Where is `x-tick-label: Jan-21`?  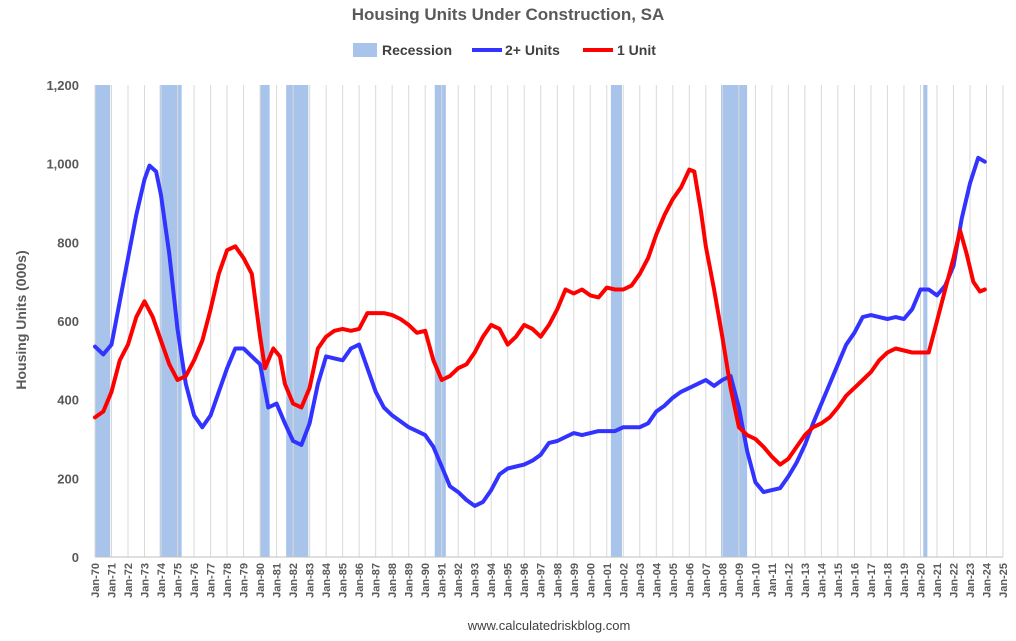
x-tick-label: Jan-21 is located at coordinates (938, 580).